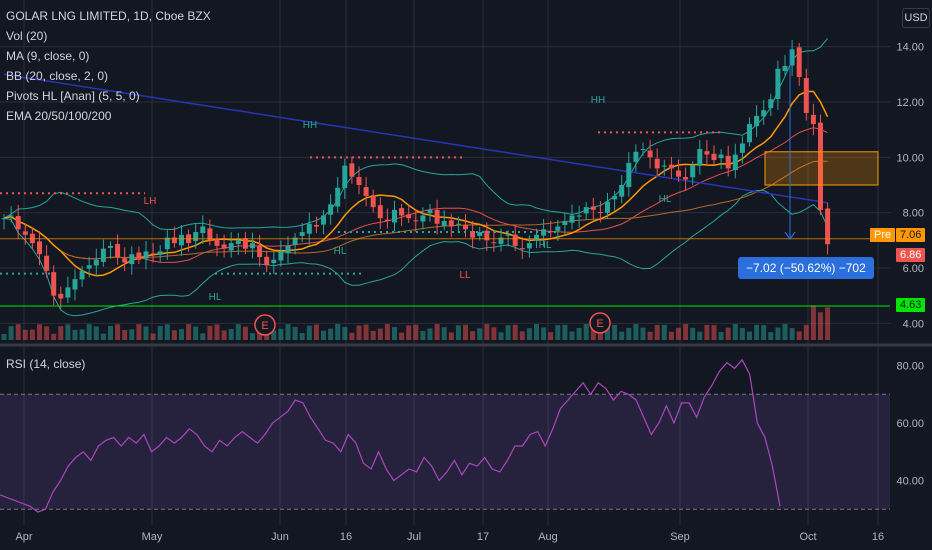 This screenshot has width=932, height=550. What do you see at coordinates (911, 235) in the screenshot?
I see `pre-price-tag: 7.06` at bounding box center [911, 235].